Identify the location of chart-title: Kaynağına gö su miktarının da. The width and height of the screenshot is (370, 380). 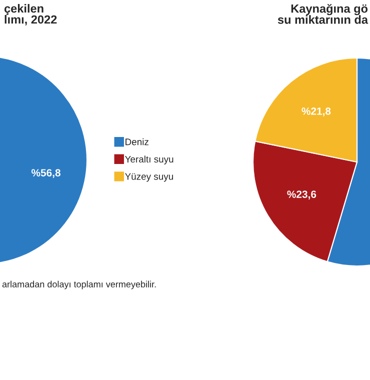
(323, 14).